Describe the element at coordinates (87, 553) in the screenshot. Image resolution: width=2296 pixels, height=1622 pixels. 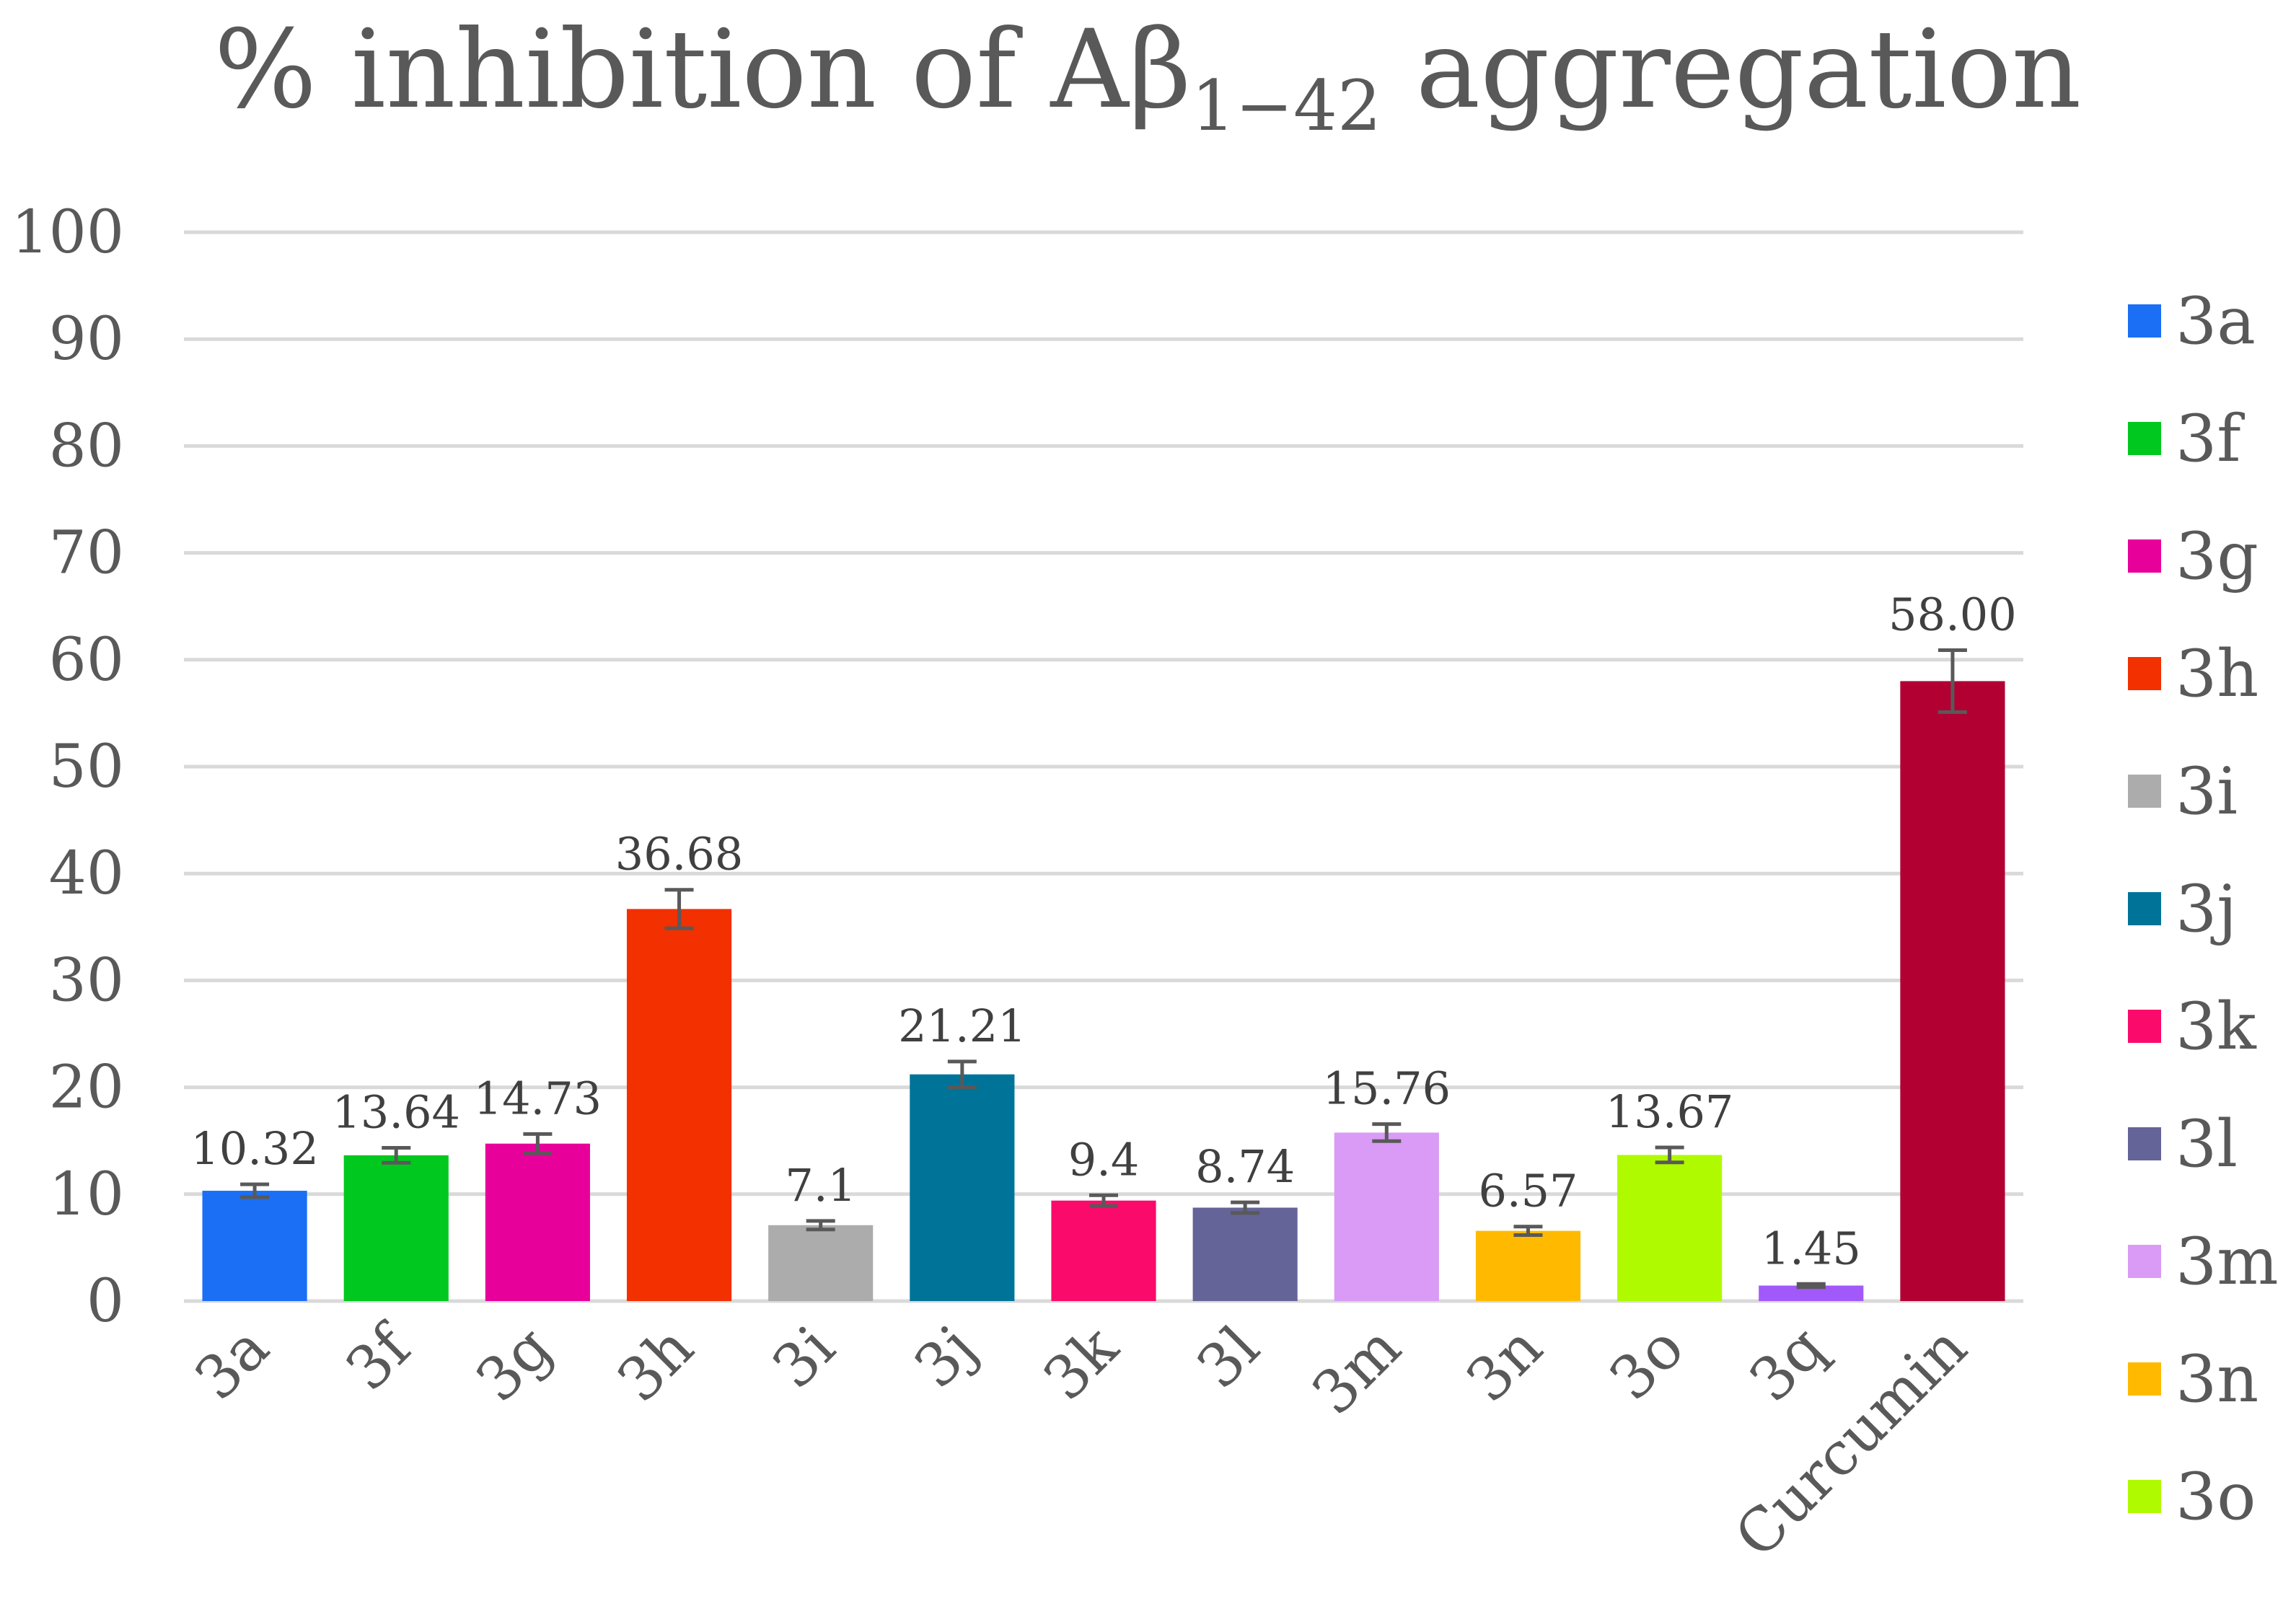
I see `y-tick-label: 70` at that location.